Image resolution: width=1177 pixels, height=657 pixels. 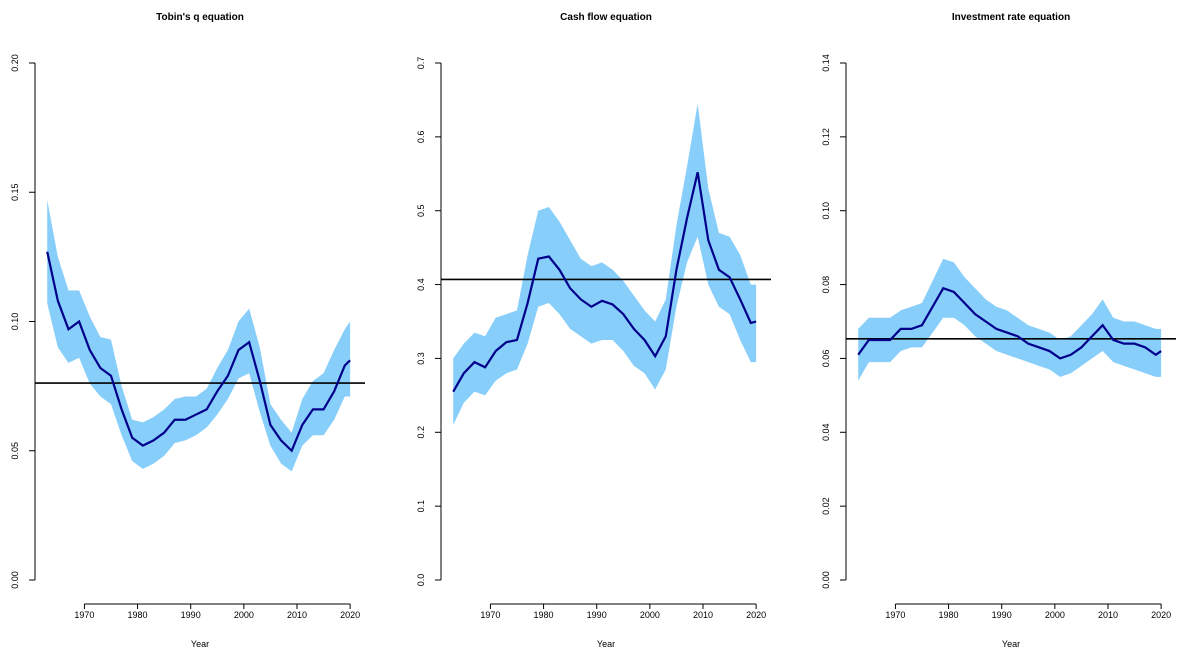 I want to click on chart-title: Tobin's q equation, so click(x=200, y=17).